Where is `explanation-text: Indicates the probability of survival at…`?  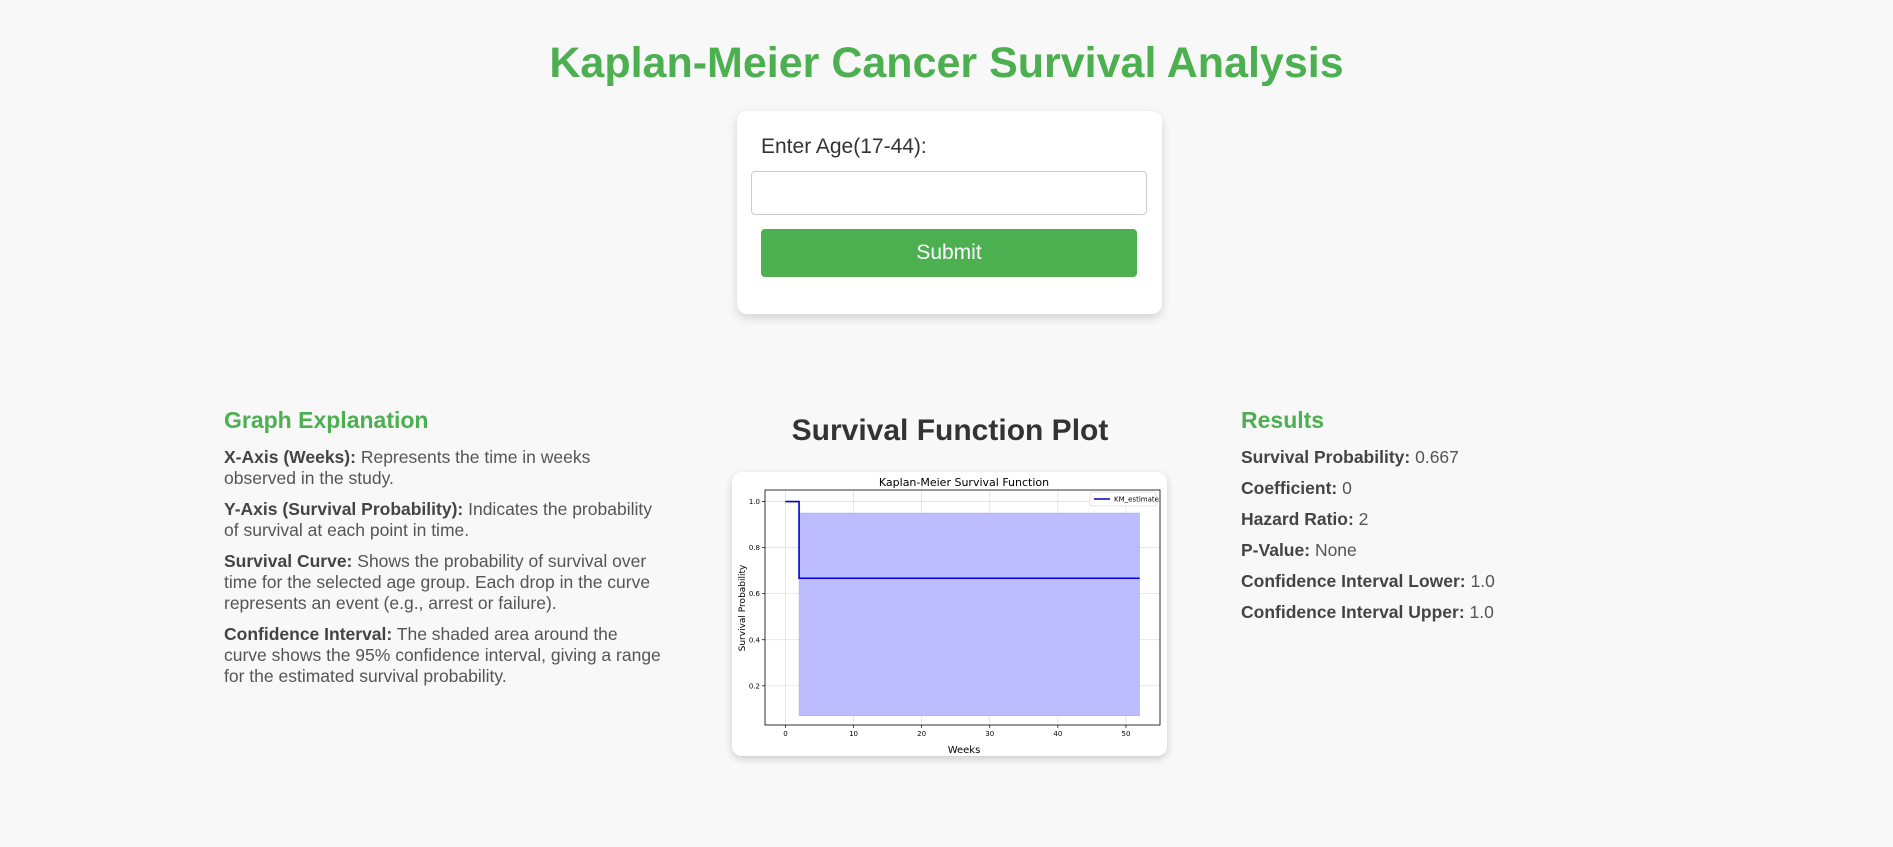 explanation-text: Indicates the probability of survival at… is located at coordinates (438, 519).